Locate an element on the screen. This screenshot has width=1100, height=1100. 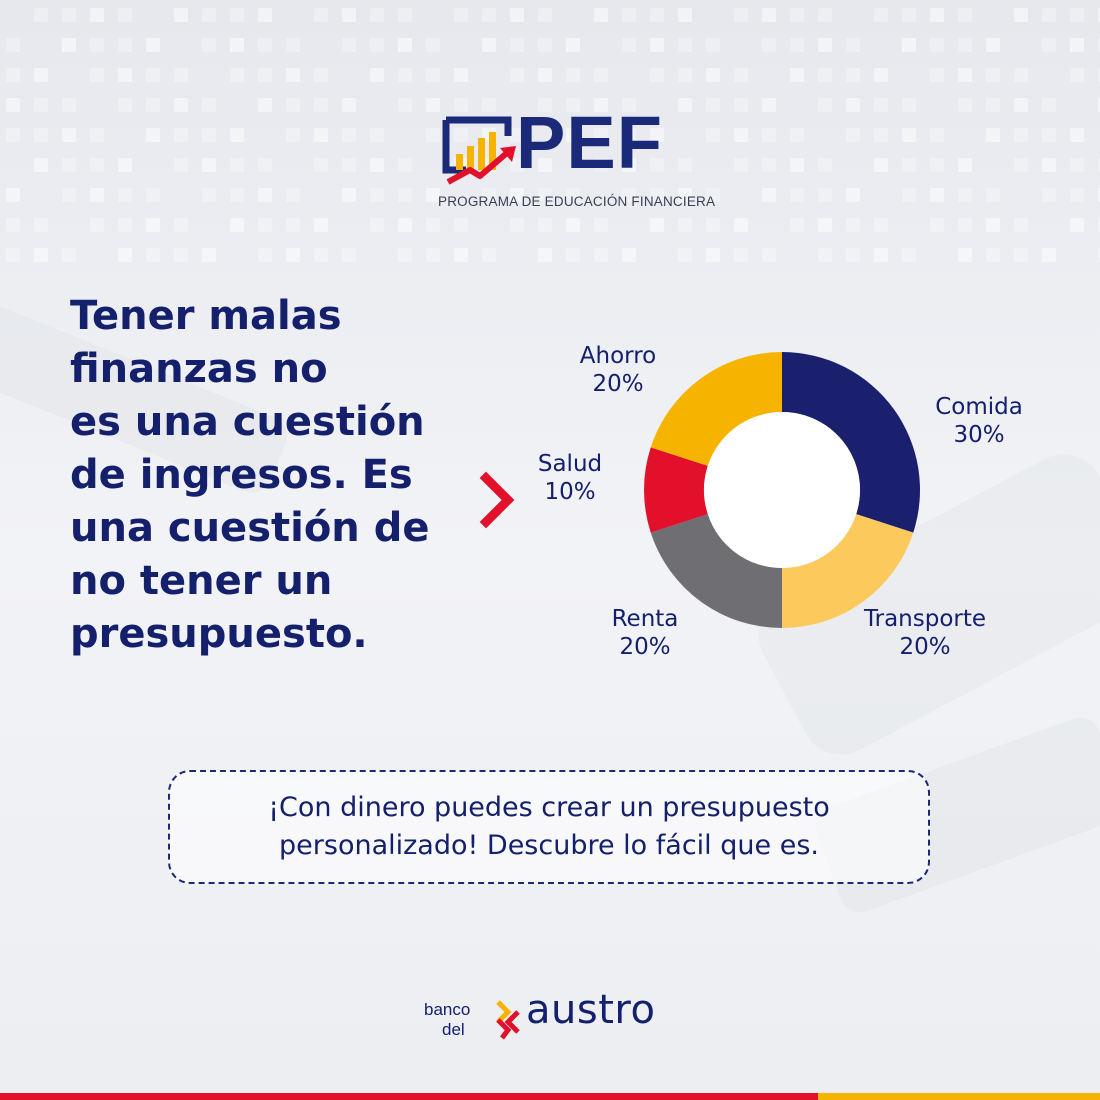
bank-logo-small-text: banco is located at coordinates (447, 1009).